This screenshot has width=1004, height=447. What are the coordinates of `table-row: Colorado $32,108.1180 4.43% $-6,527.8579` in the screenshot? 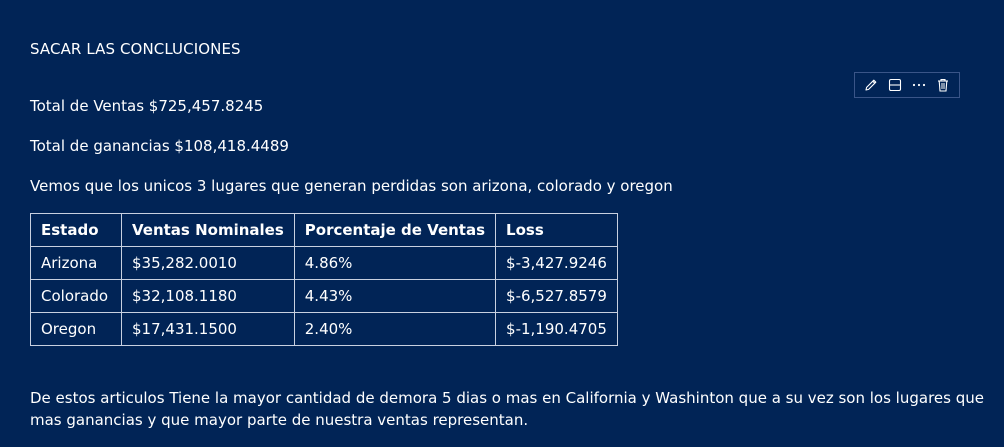 It's located at (324, 296).